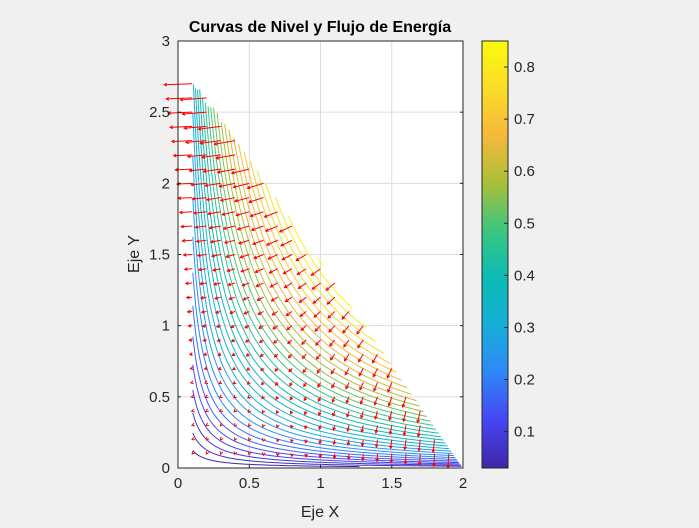 This screenshot has height=528, width=699. What do you see at coordinates (524, 327) in the screenshot?
I see `colorbar-tick-label: 0.3` at bounding box center [524, 327].